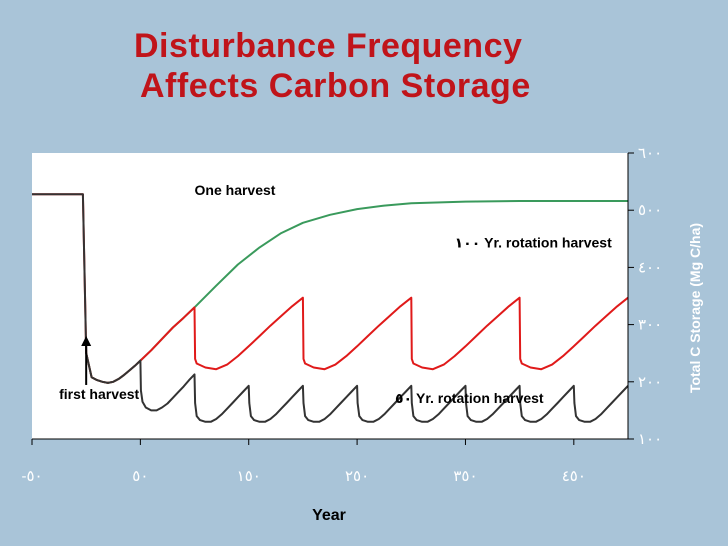  Describe the element at coordinates (645, 296) in the screenshot. I see `y-ticks: ١٠٠ ٢٠٠ ٣٠٠ ٤٠٠ ٥٠٠ ٦٠٠` at that location.